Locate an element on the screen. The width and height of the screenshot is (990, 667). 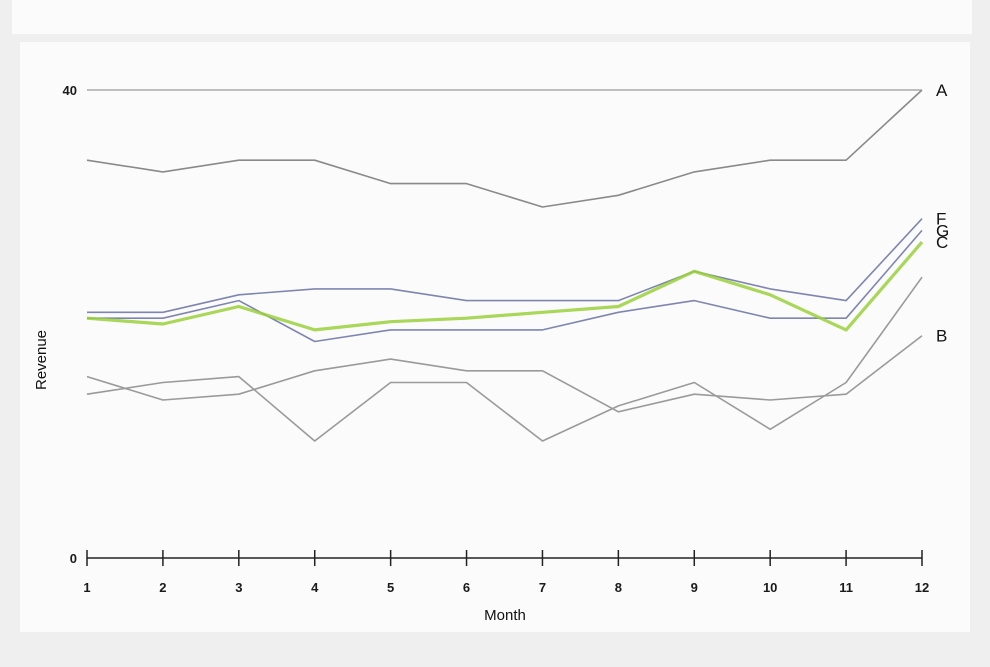
y-tick-label: 0 is located at coordinates (73, 558).